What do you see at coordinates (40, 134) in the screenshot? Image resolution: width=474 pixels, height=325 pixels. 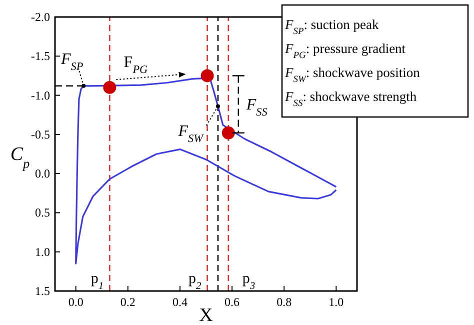 I see `y-tick-label: -0.5` at bounding box center [40, 134].